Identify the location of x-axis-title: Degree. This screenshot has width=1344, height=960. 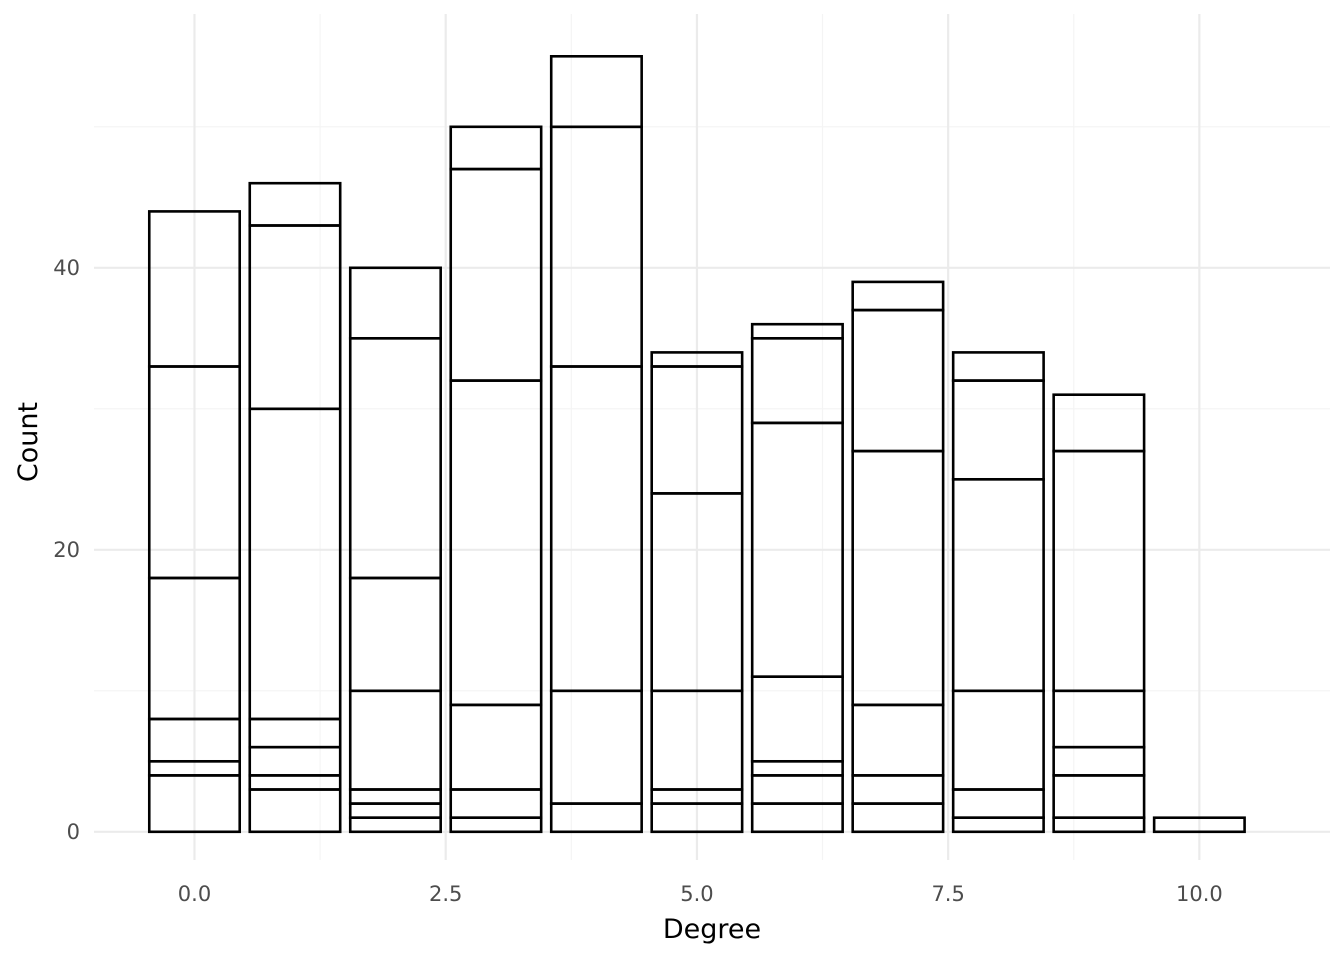
(712, 929).